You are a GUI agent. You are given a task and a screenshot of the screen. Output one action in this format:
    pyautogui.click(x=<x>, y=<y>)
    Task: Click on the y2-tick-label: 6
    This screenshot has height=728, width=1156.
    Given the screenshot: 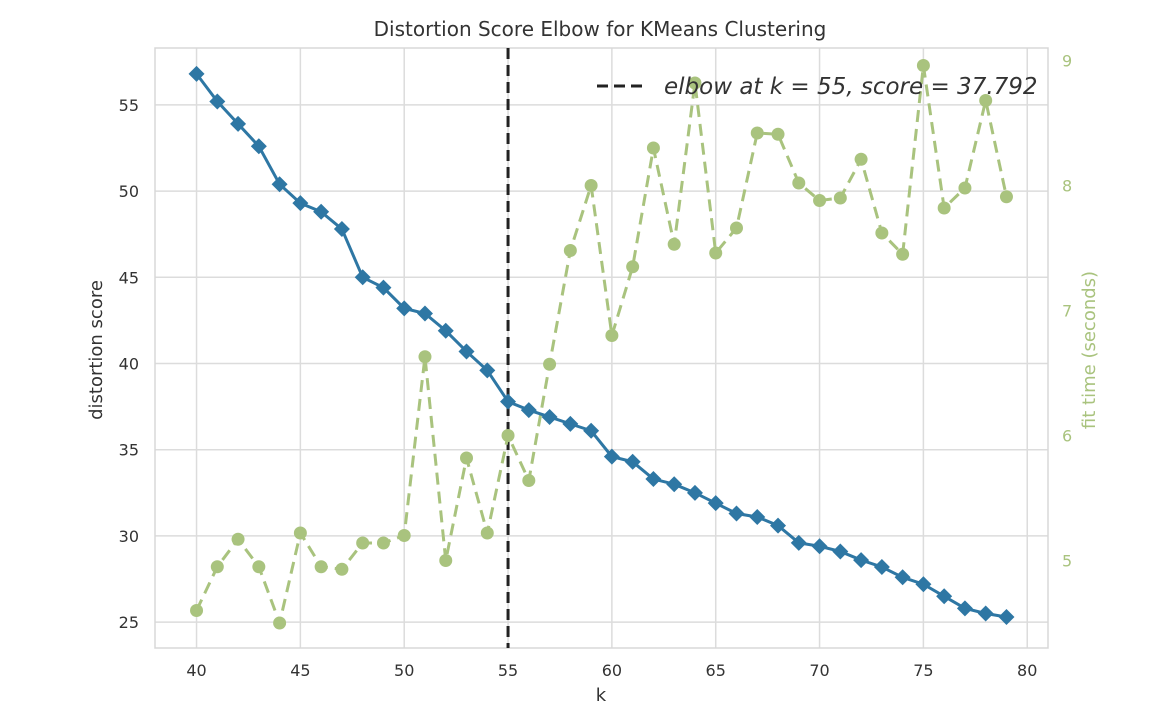 What is the action you would take?
    pyautogui.click(x=1067, y=436)
    